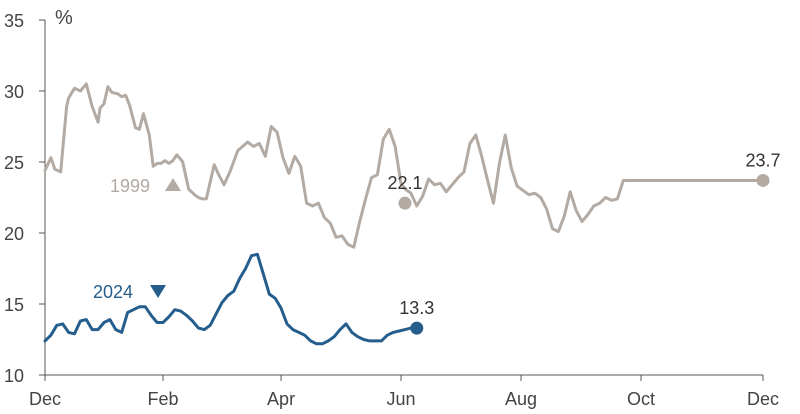 The width and height of the screenshot is (800, 414). I want to click on annotation-label-1999: 22.1, so click(404, 183).